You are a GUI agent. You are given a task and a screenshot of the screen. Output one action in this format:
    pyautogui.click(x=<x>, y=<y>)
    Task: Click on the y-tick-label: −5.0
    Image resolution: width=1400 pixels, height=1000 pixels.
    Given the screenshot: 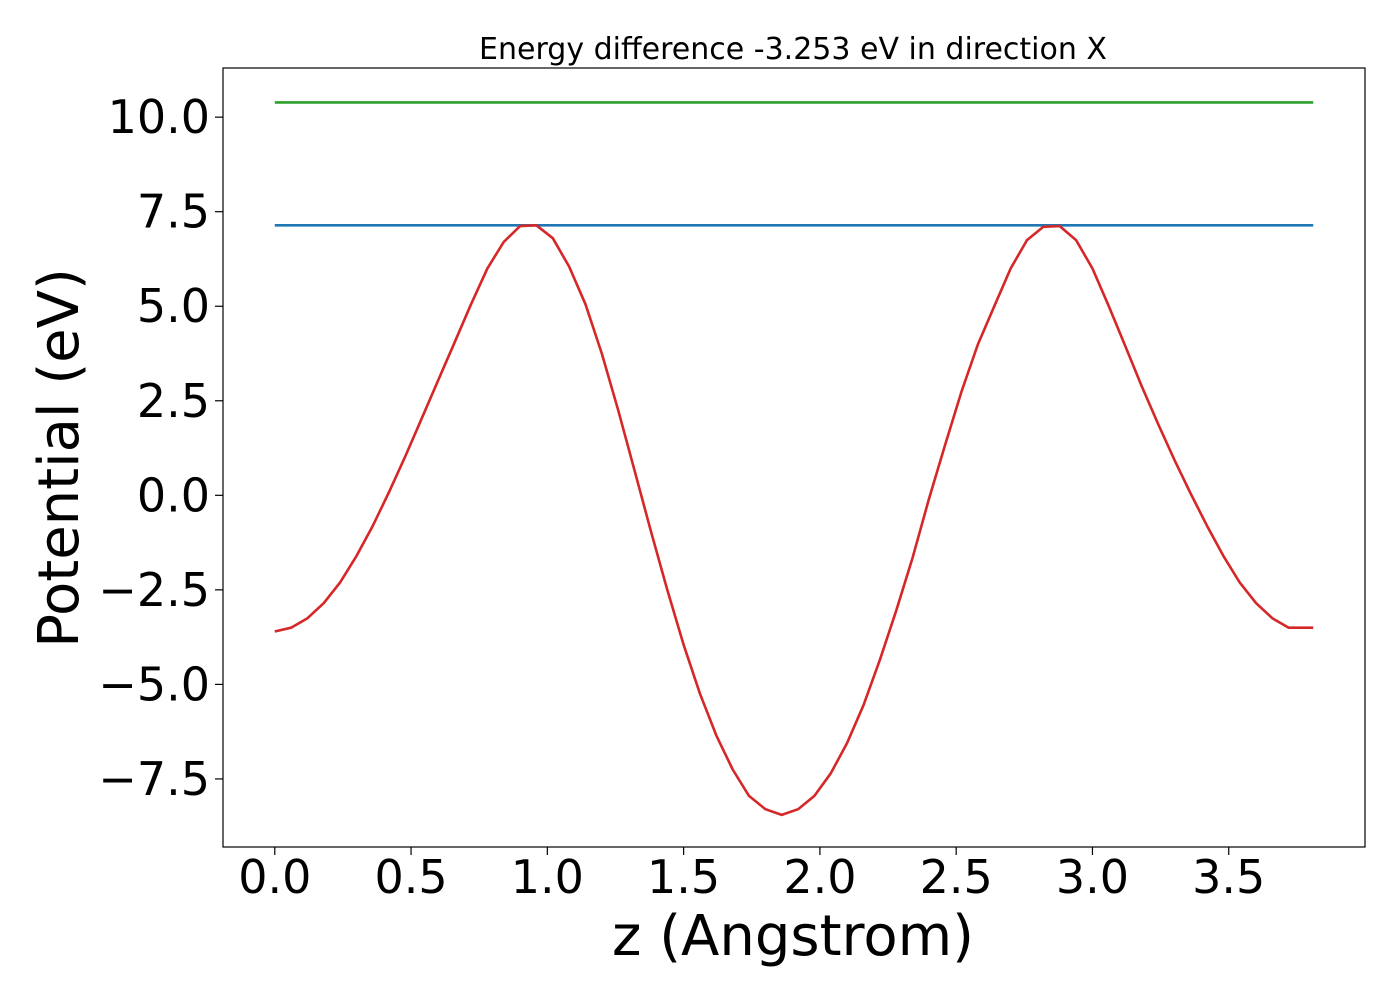 What is the action you would take?
    pyautogui.click(x=154, y=684)
    